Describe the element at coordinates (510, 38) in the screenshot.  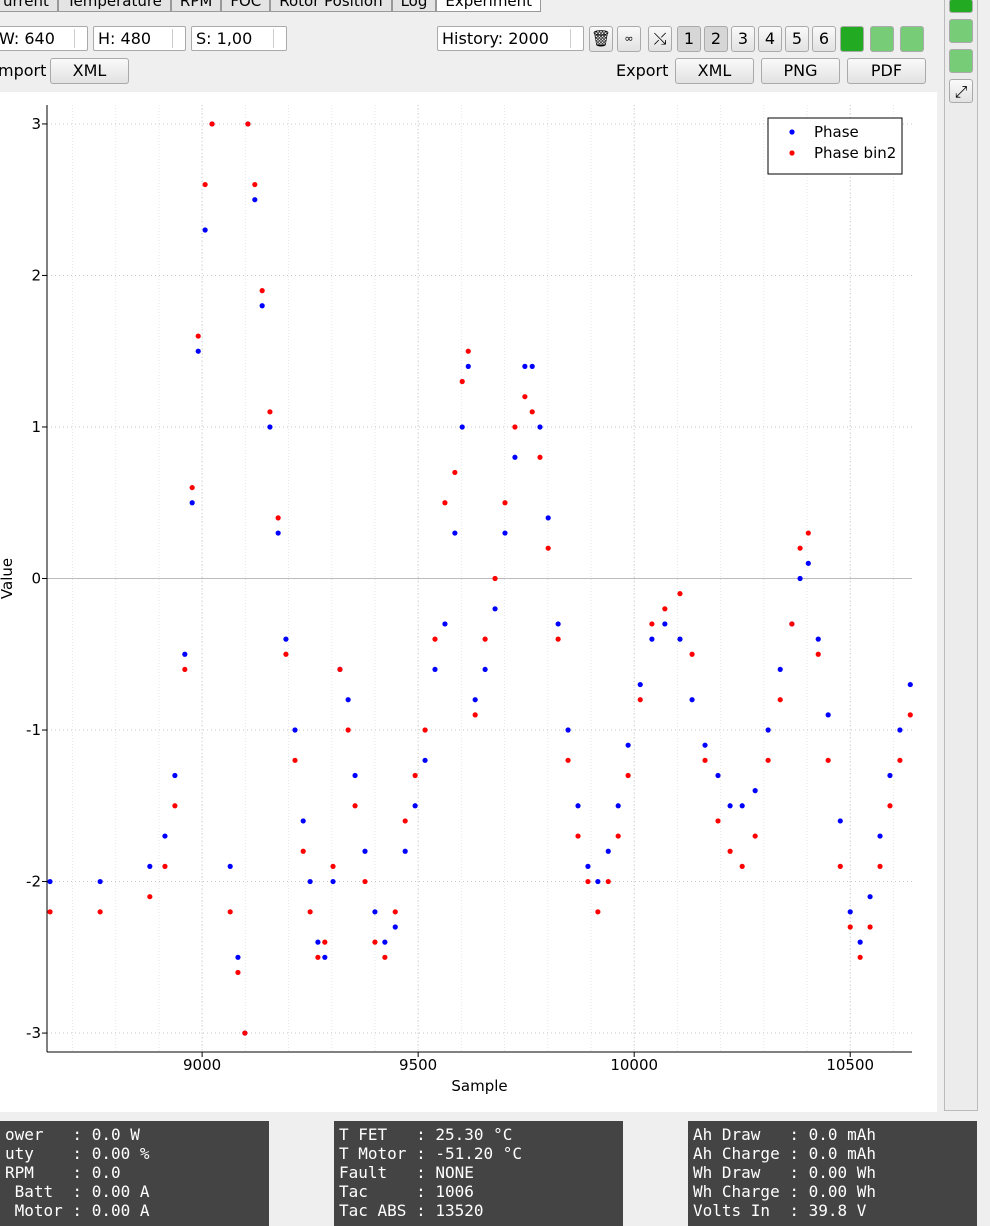
I see `history-spinbox: History: 2000` at that location.